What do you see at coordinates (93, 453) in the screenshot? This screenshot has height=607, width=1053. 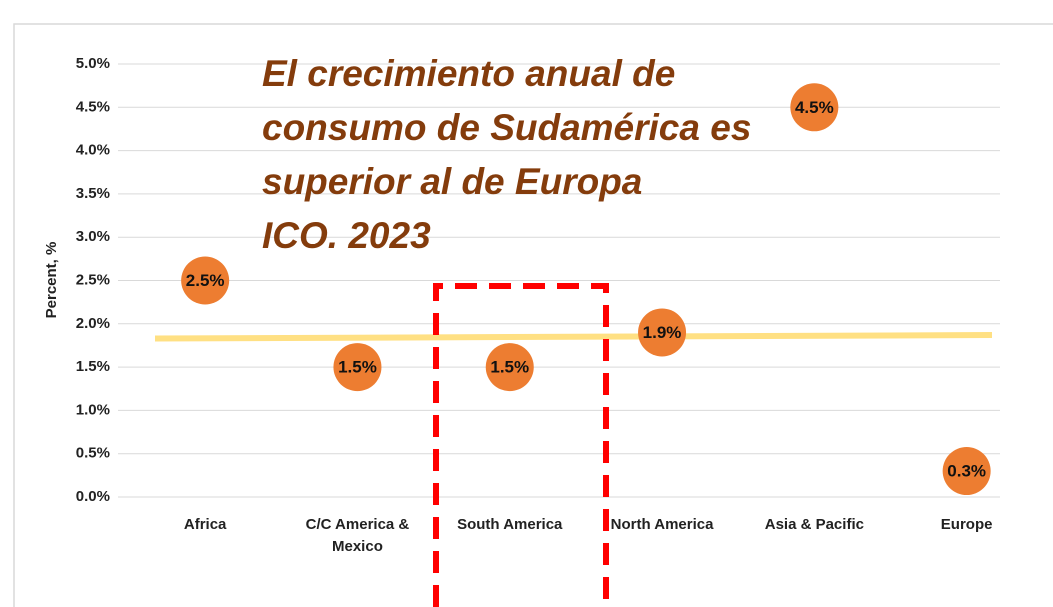 I see `y-tick-label: 0.5%` at bounding box center [93, 453].